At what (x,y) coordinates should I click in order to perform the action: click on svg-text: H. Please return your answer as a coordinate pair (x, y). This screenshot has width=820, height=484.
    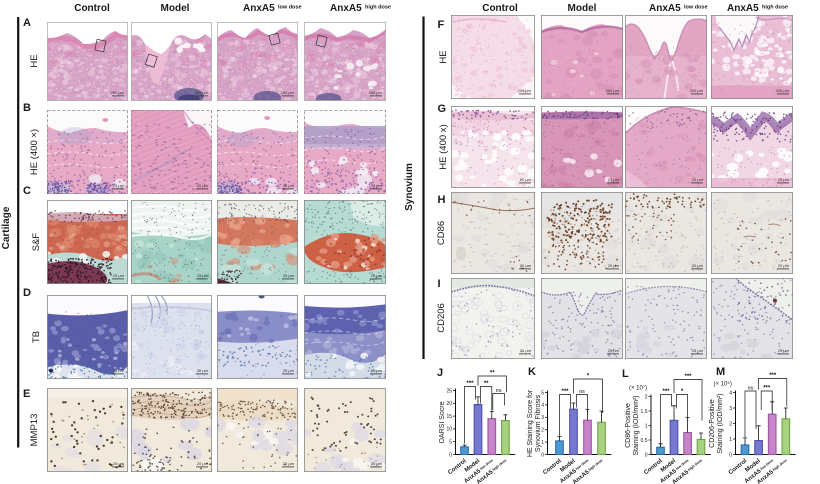
    Looking at the image, I should click on (442, 200).